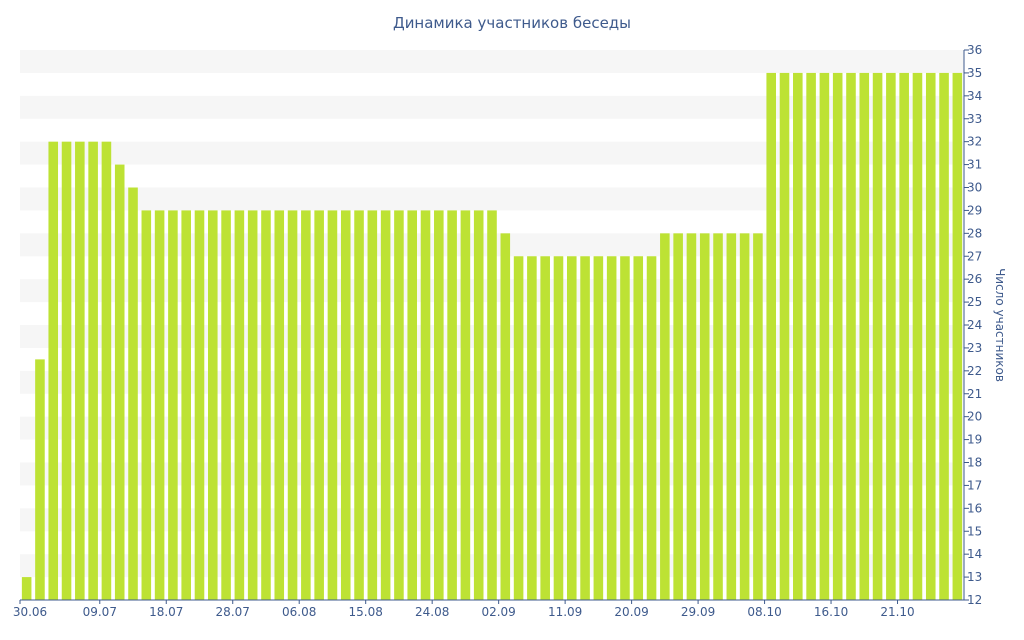 The width and height of the screenshot is (1024, 640). I want to click on y-axis-label: Число участников, so click(1000, 325).